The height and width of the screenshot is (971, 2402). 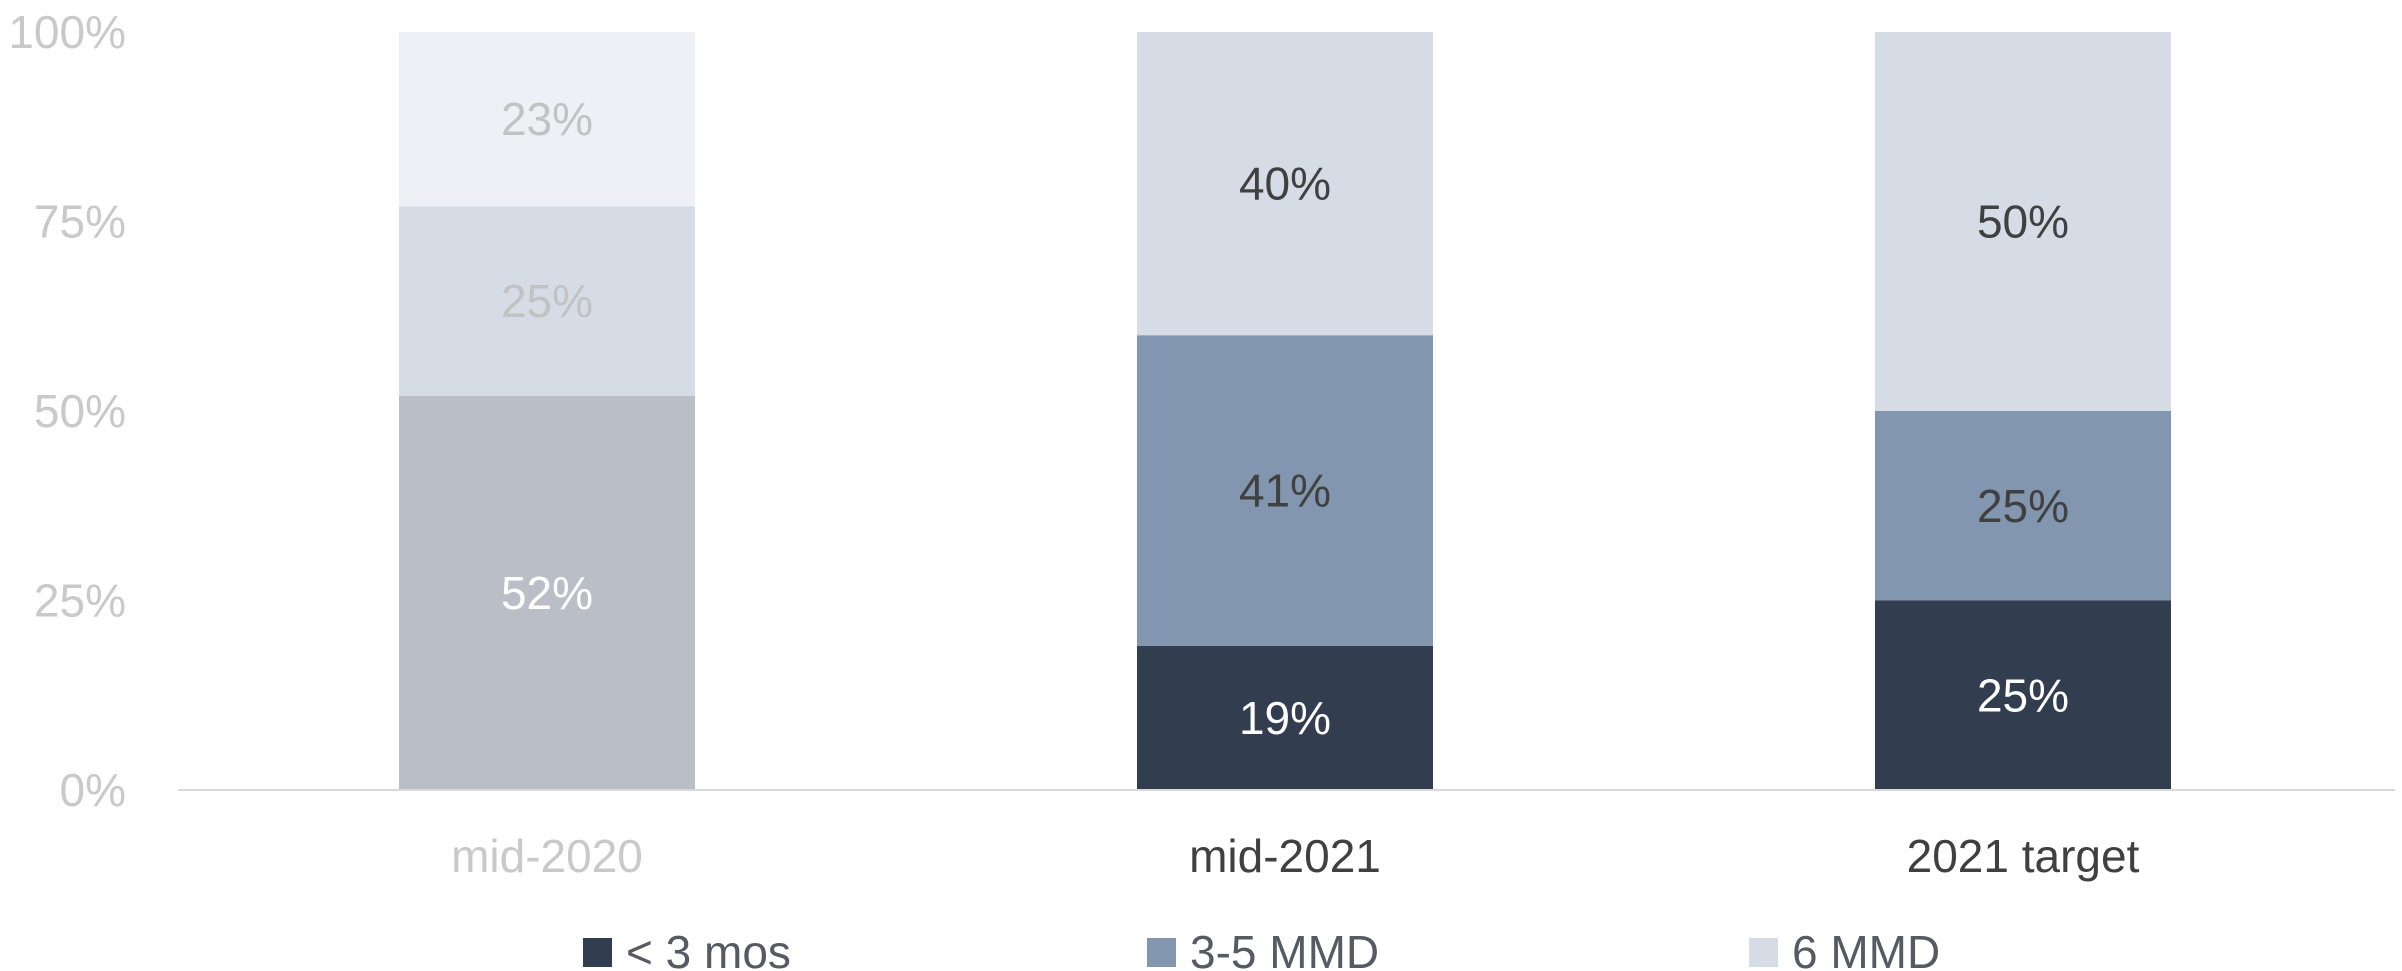 I want to click on data-label: 40%, so click(x=1285, y=184).